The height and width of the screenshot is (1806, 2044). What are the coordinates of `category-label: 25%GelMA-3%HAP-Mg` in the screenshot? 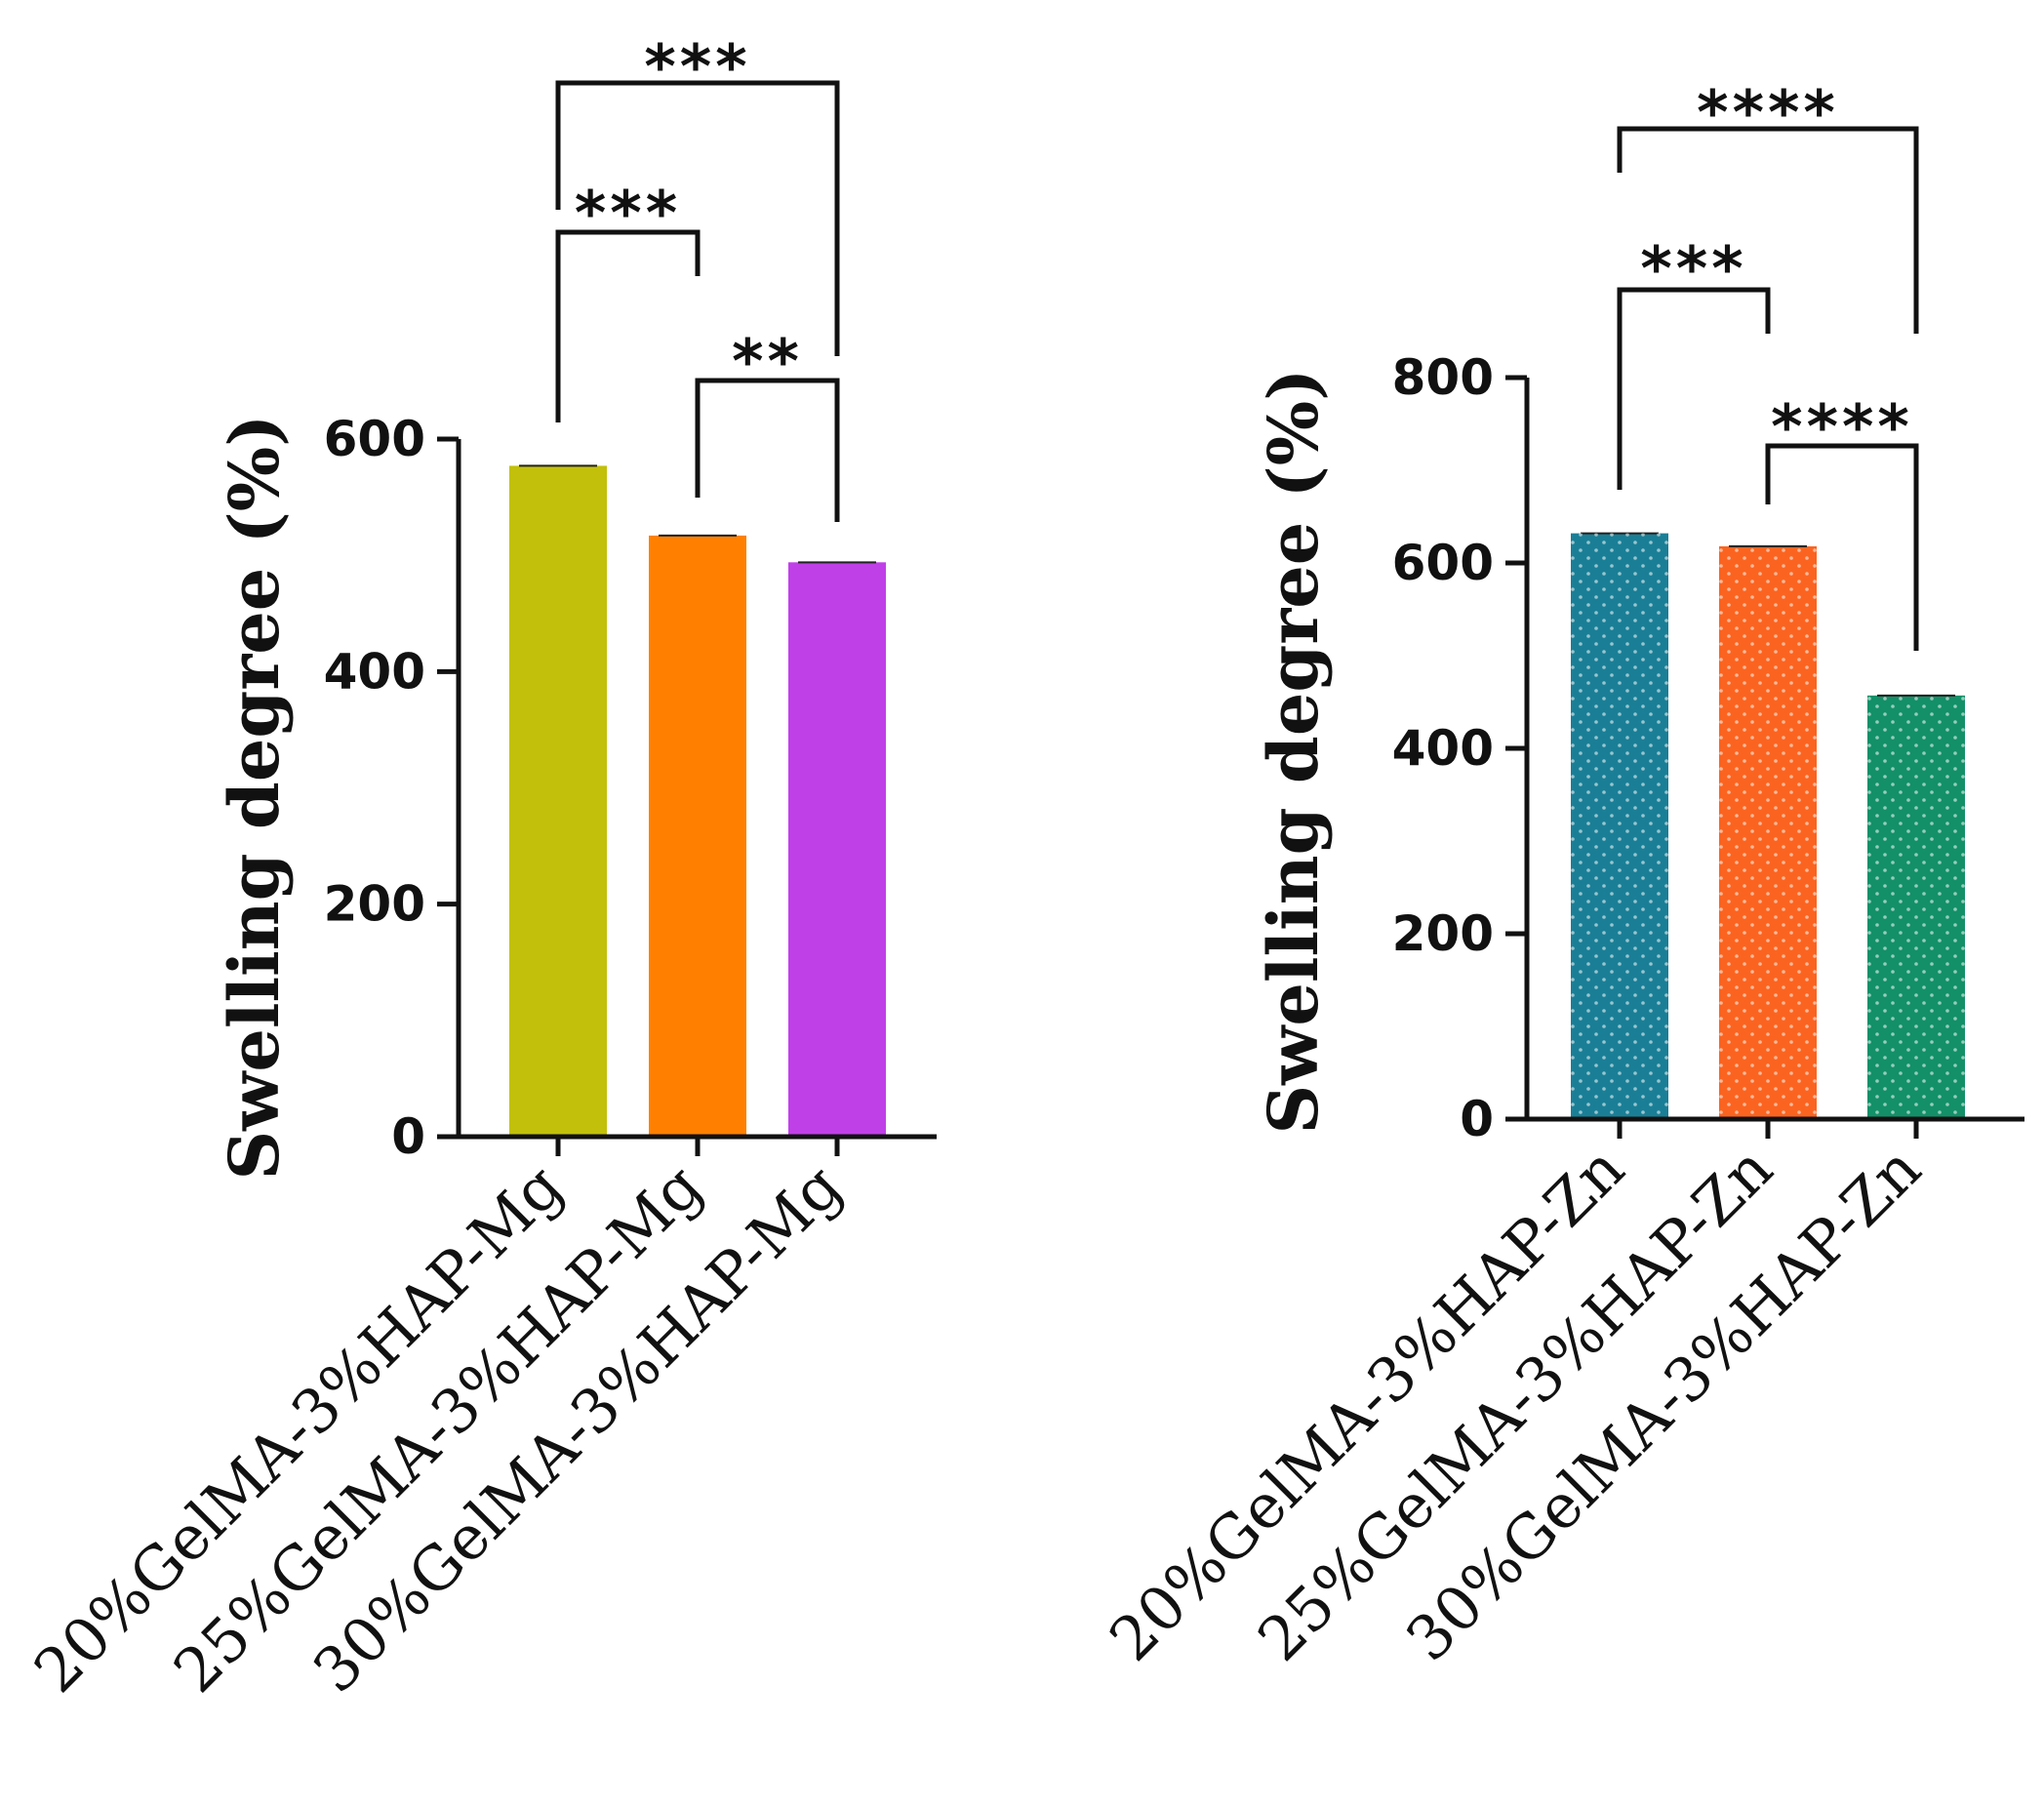 It's located at (438, 1428).